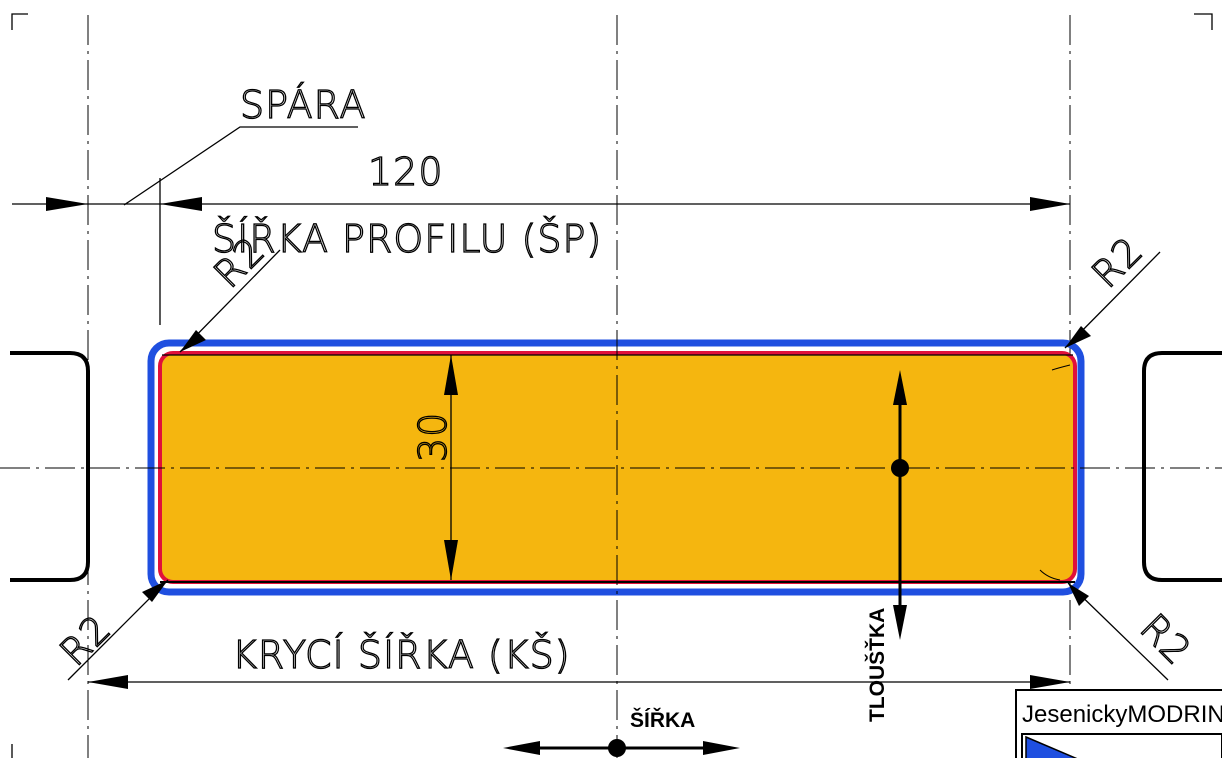  Describe the element at coordinates (887, 546) in the screenshot. I see `thickness-axis-indicator: TLOUŠŤKA` at that location.